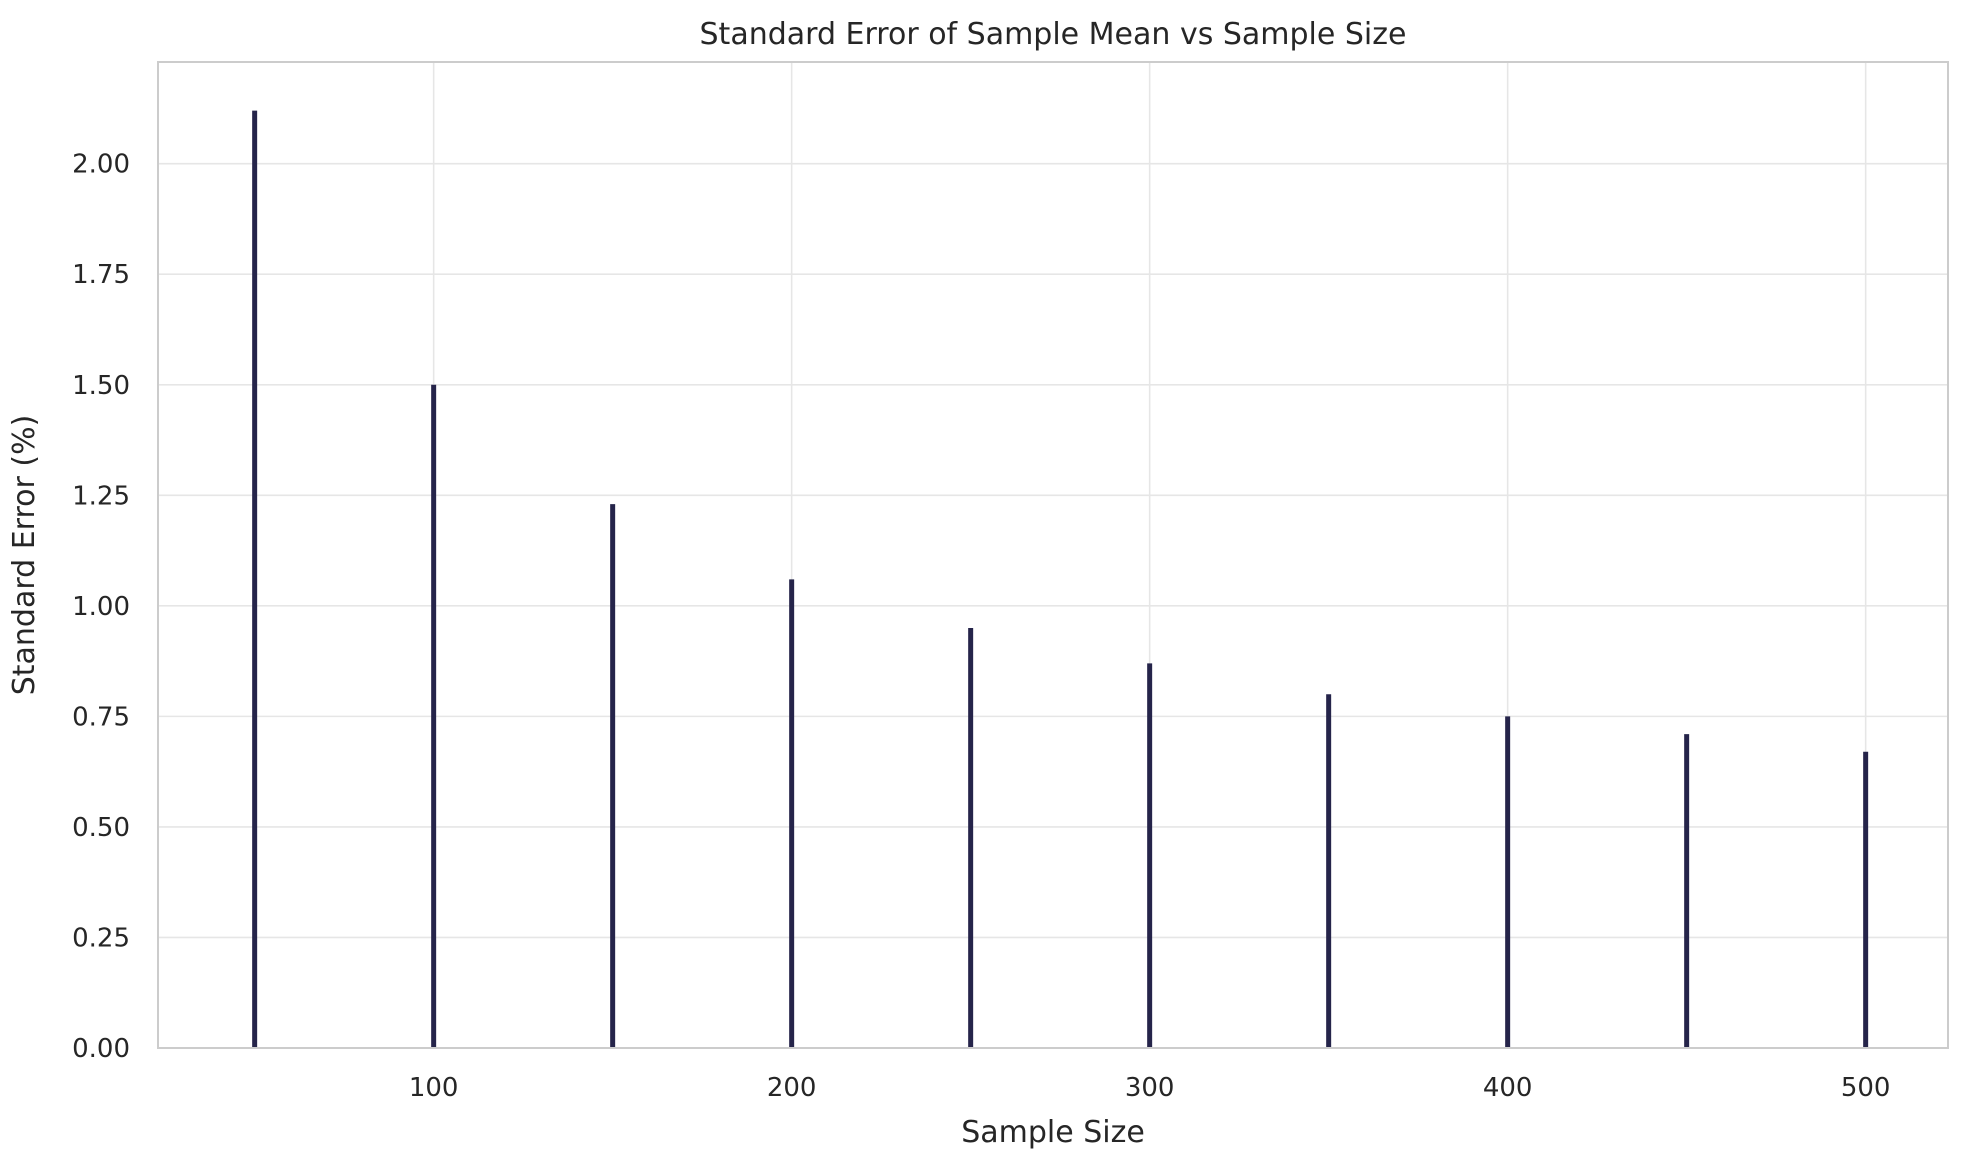 The height and width of the screenshot is (1168, 1968). What do you see at coordinates (101, 165) in the screenshot?
I see `y-tick-label: 2.00` at bounding box center [101, 165].